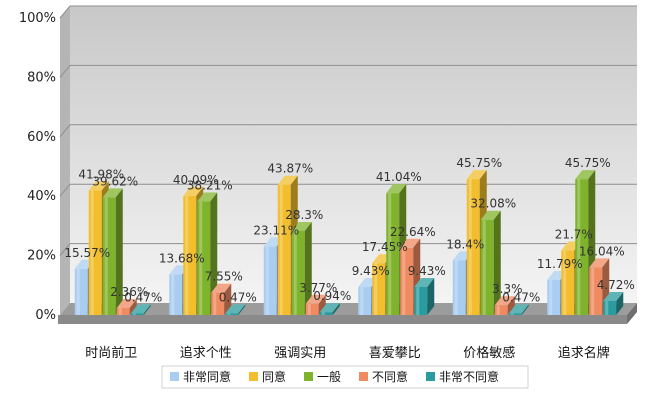  I want to click on data-label: 17.45%, so click(385, 247).